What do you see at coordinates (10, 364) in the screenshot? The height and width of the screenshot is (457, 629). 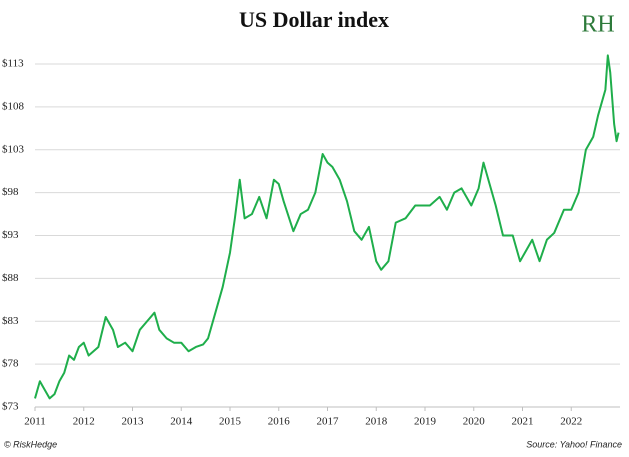 I see `y-tick-label: $78` at bounding box center [10, 364].